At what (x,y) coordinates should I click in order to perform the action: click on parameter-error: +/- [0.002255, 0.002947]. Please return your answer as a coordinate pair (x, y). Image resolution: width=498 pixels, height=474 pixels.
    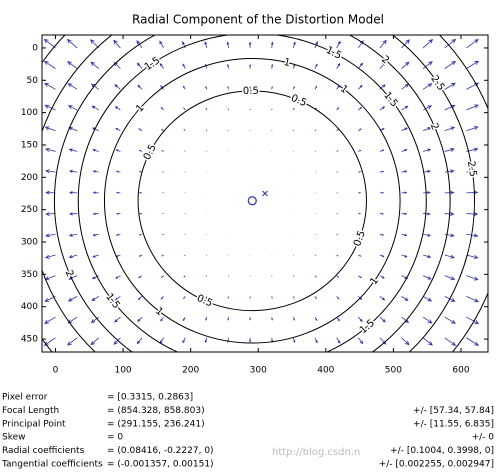
    Looking at the image, I should click on (436, 465).